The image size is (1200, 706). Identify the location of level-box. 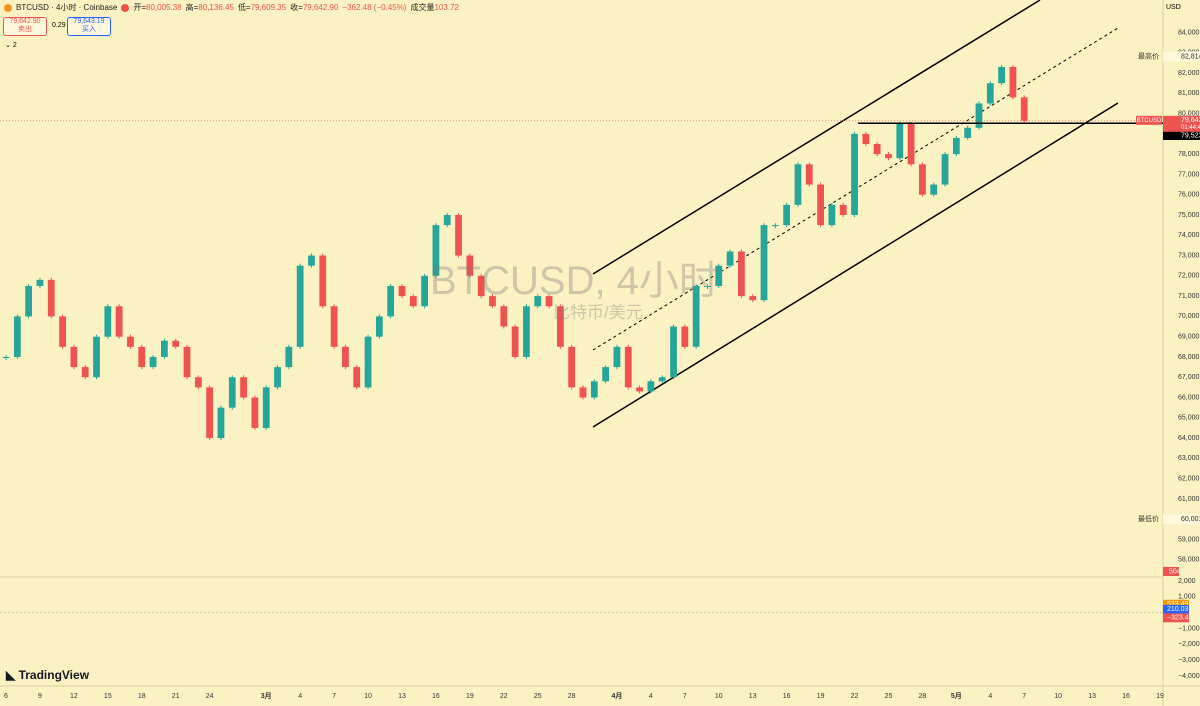
(1181, 135).